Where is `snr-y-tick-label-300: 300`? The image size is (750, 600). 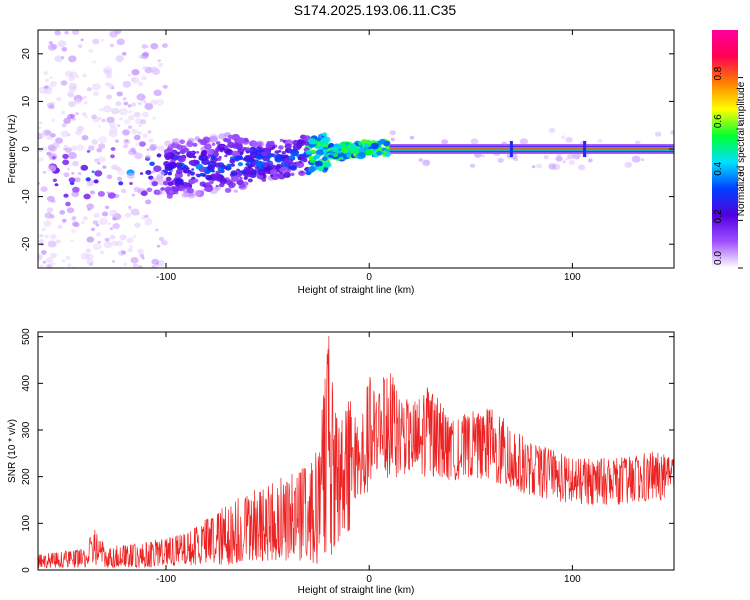 snr-y-tick-label-300: 300 is located at coordinates (26, 429).